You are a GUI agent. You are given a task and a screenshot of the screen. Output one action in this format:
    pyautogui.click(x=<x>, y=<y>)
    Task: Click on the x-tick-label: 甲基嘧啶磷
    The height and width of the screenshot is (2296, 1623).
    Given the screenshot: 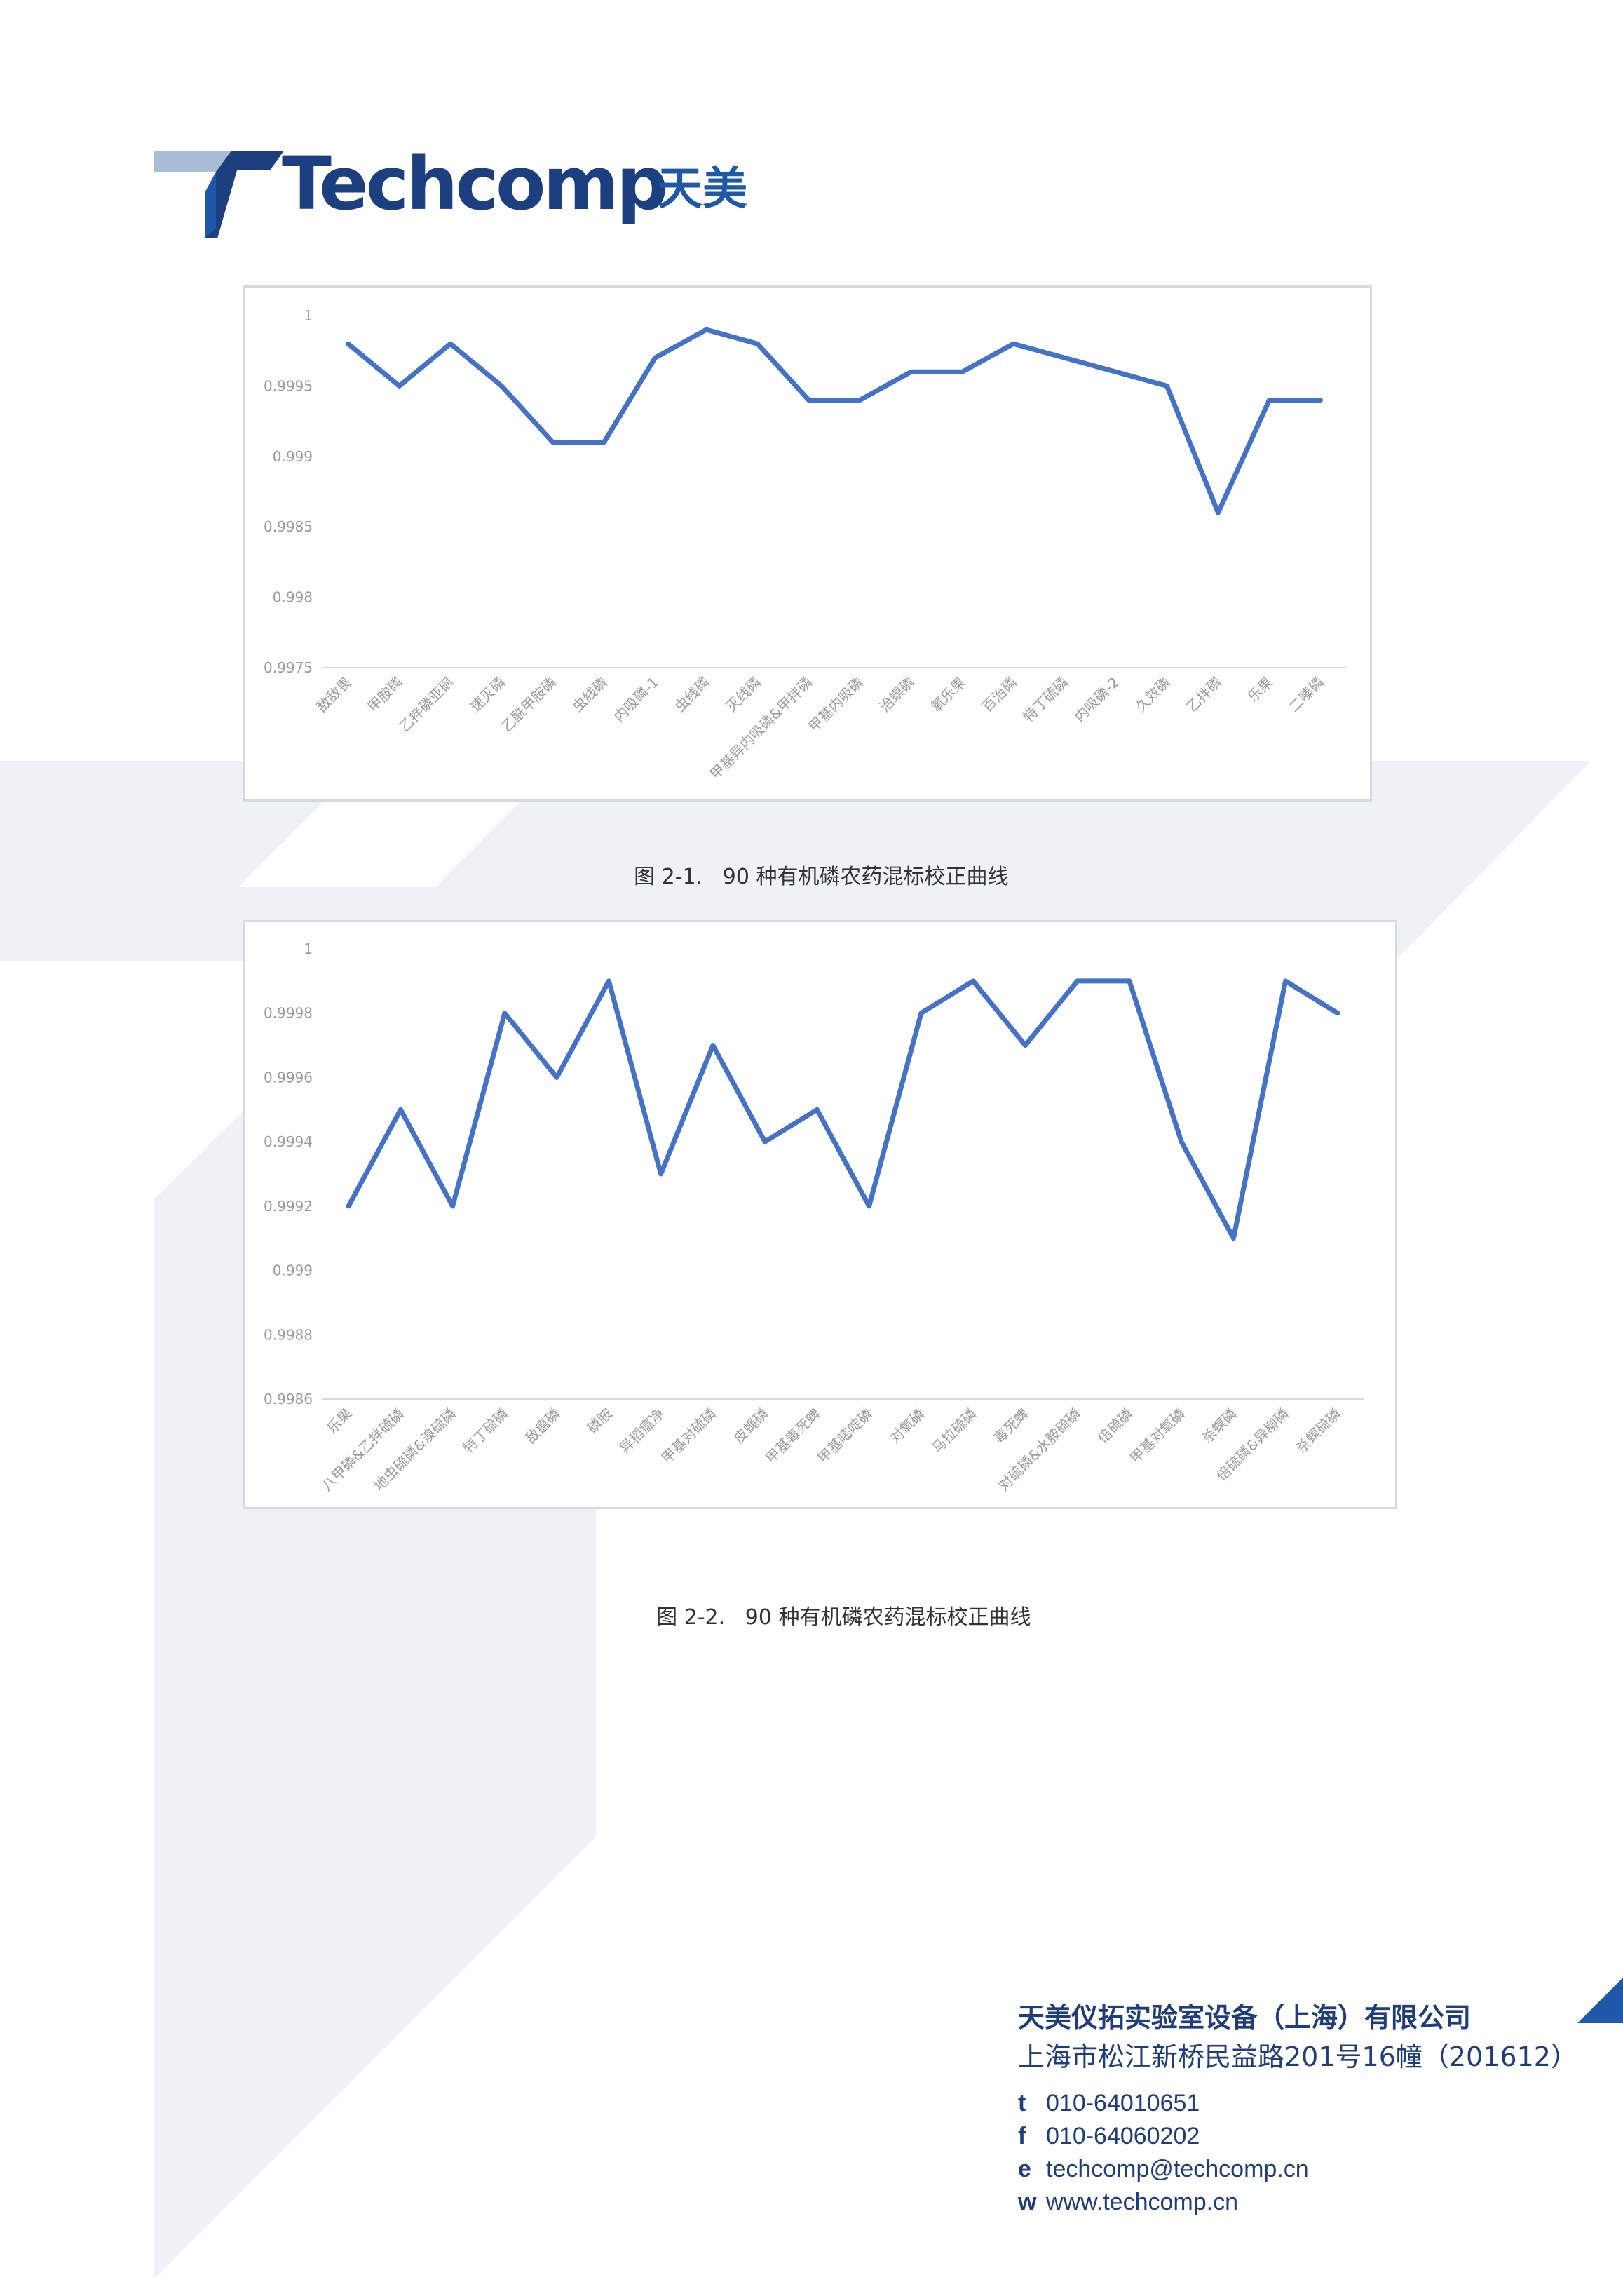 What is the action you would take?
    pyautogui.click(x=845, y=1436)
    